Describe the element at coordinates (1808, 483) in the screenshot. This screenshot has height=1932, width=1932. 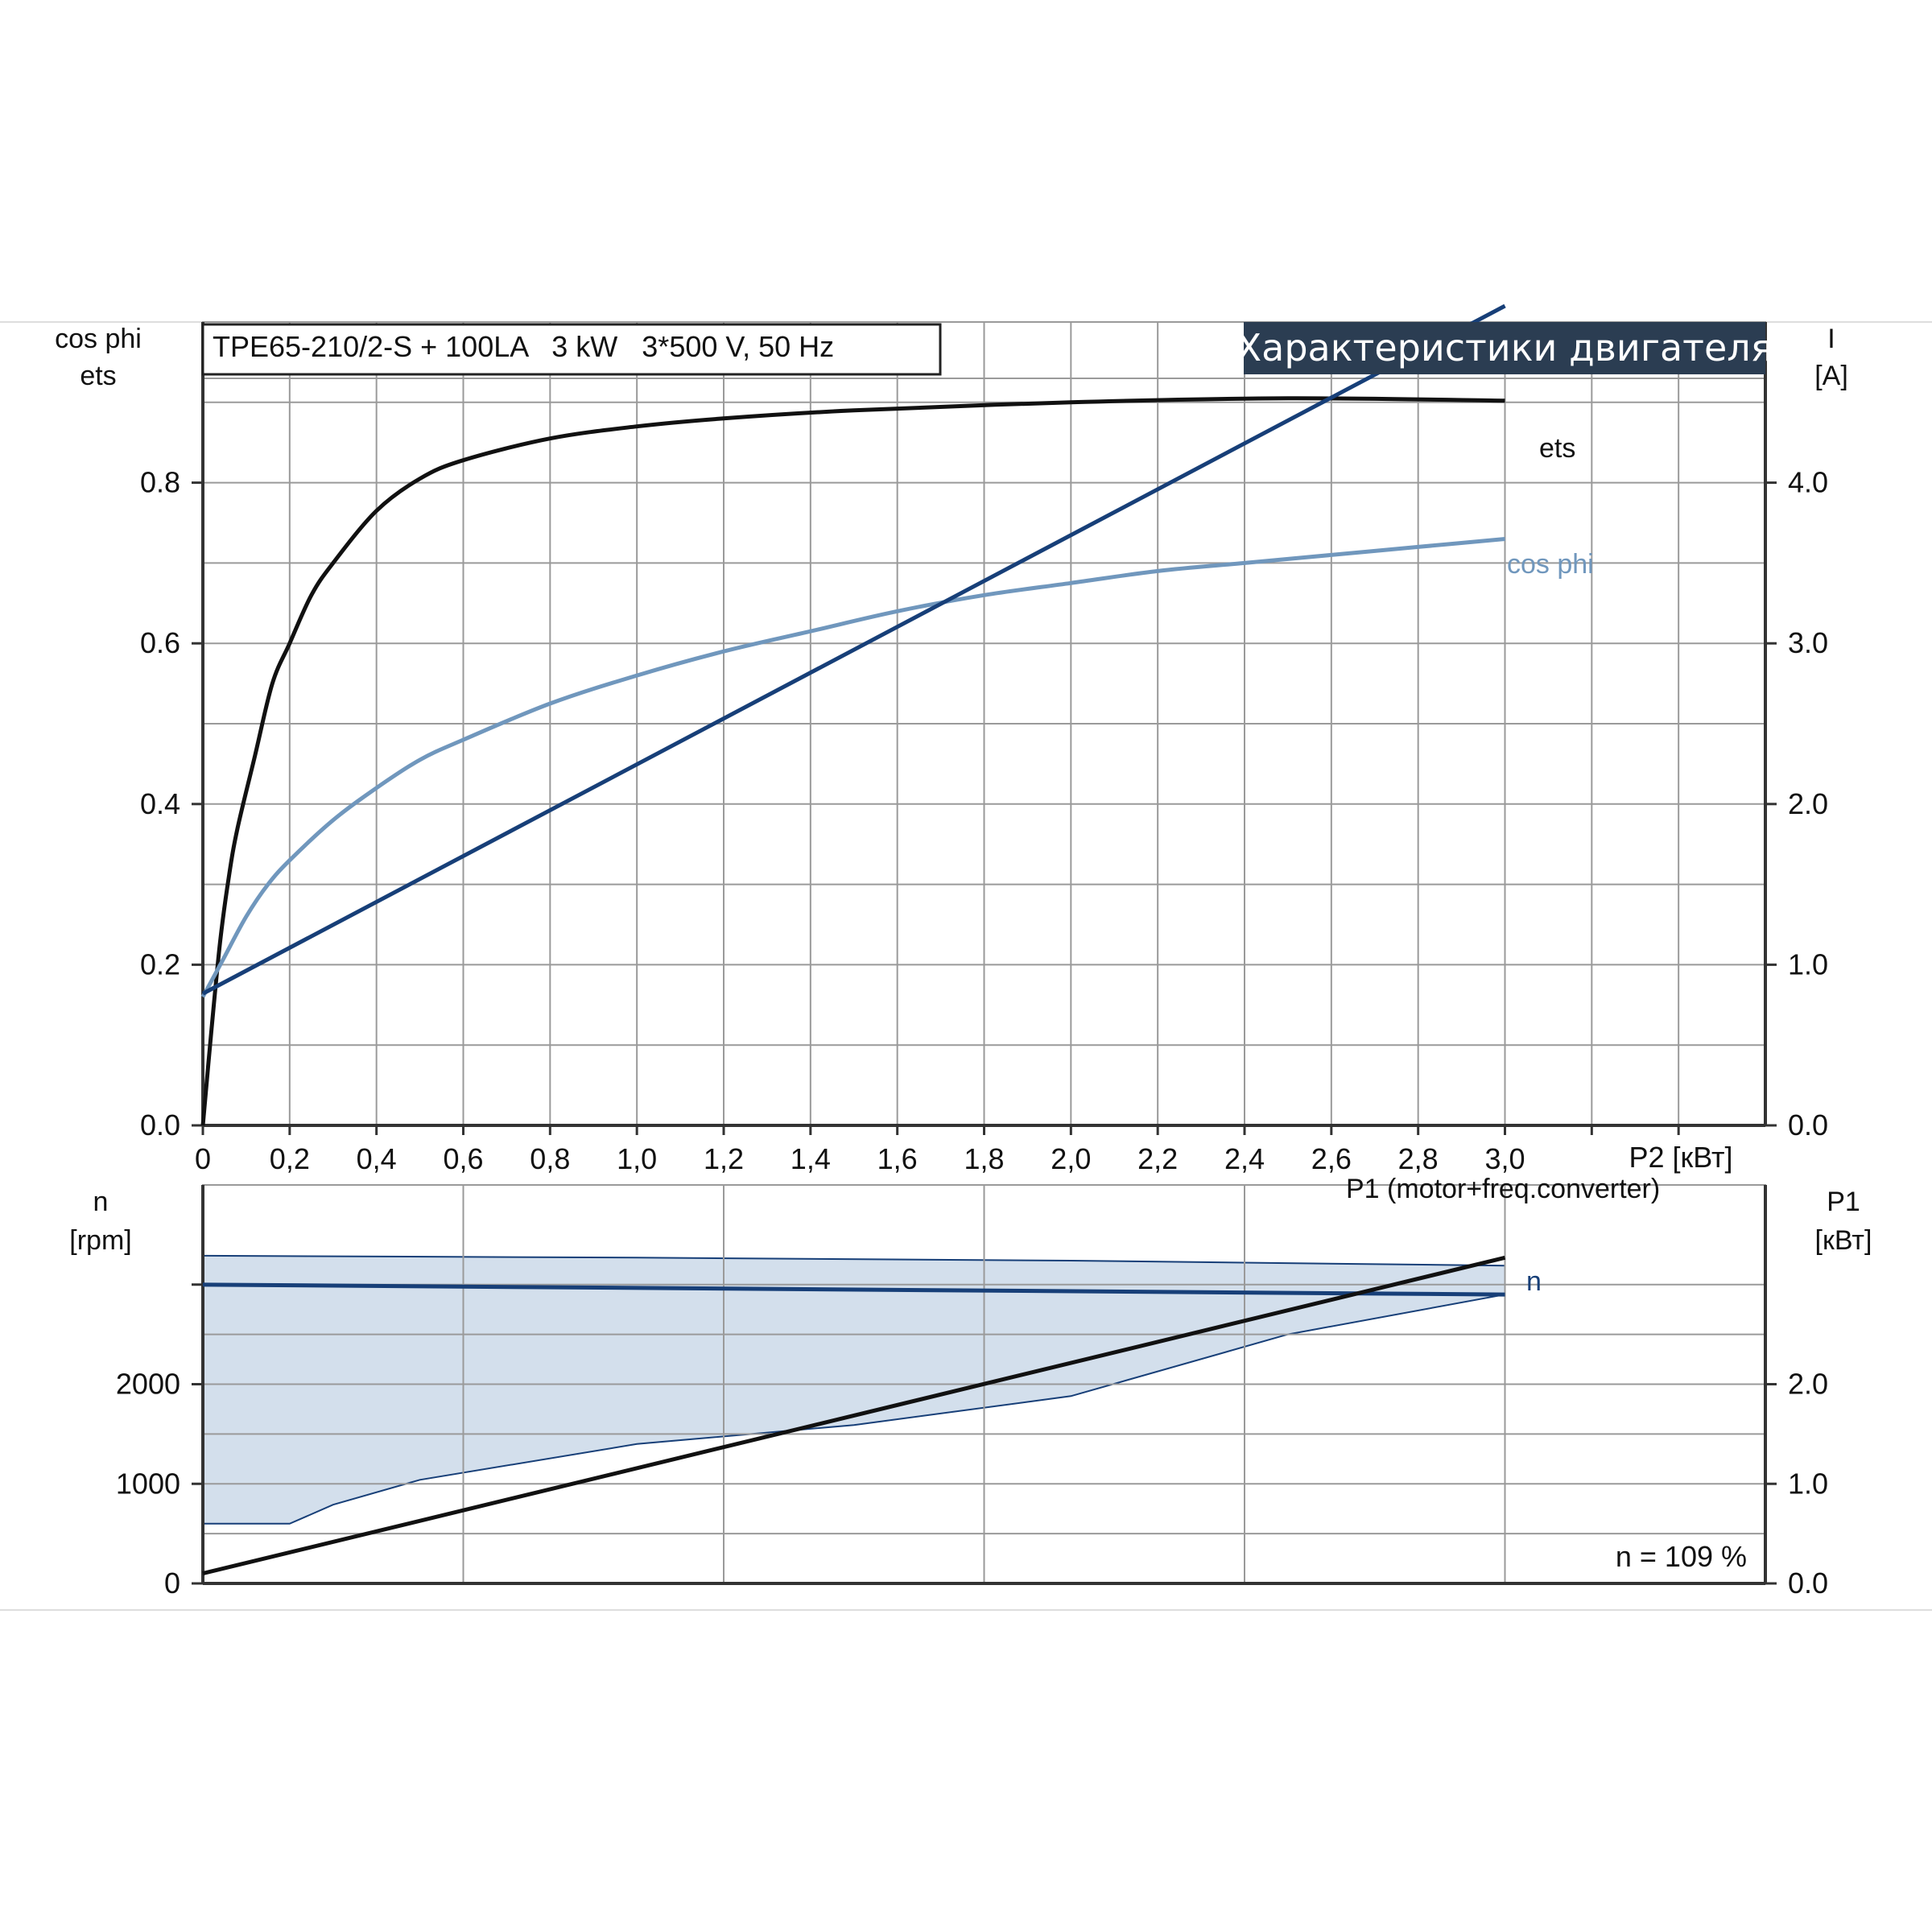
I see `top-right-tick-label: 4.0` at that location.